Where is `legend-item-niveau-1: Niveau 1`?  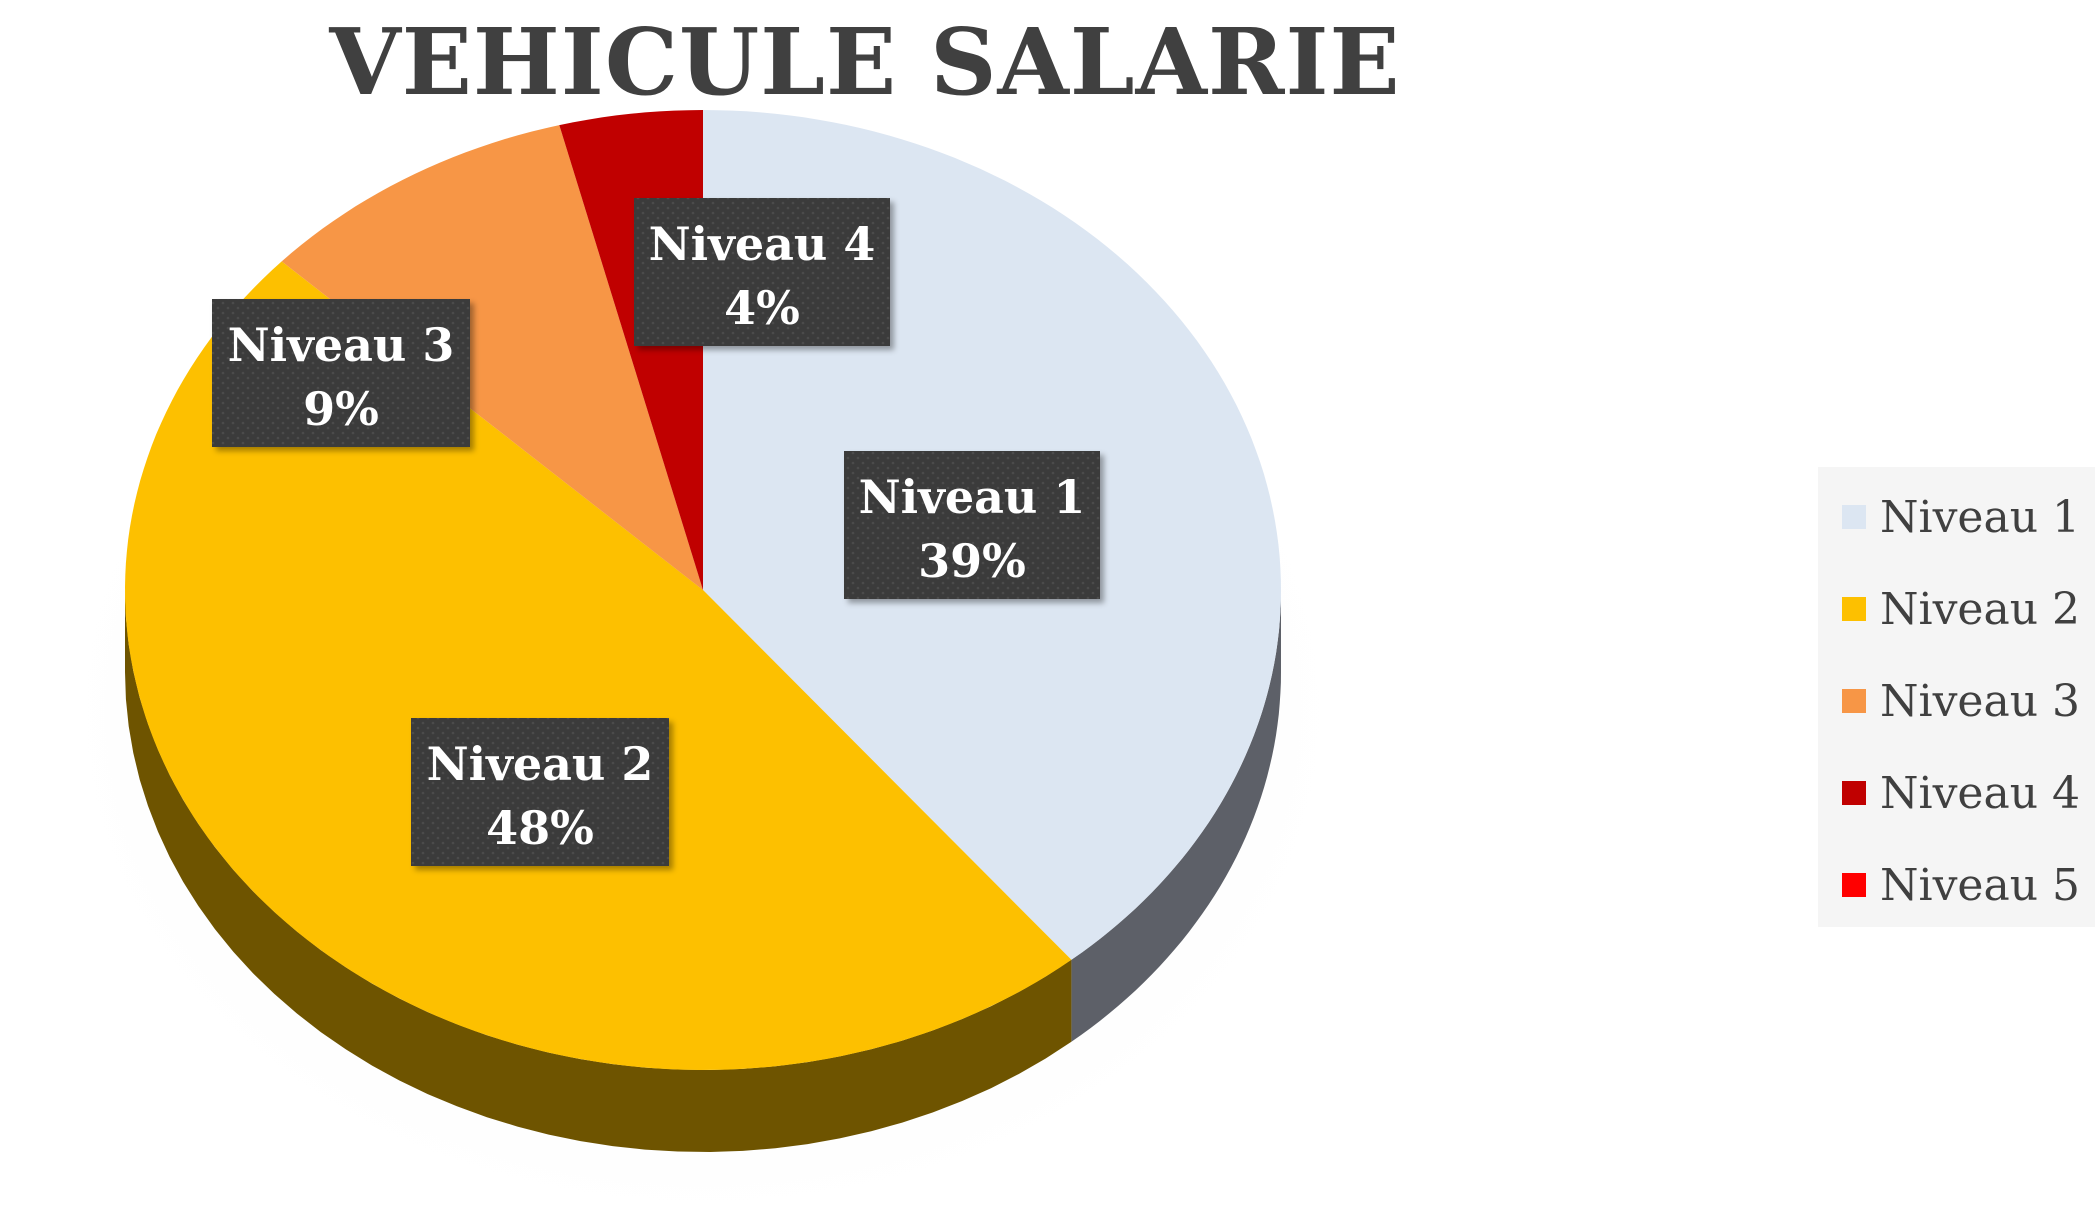
legend-item-niveau-1: Niveau 1 is located at coordinates (1961, 517).